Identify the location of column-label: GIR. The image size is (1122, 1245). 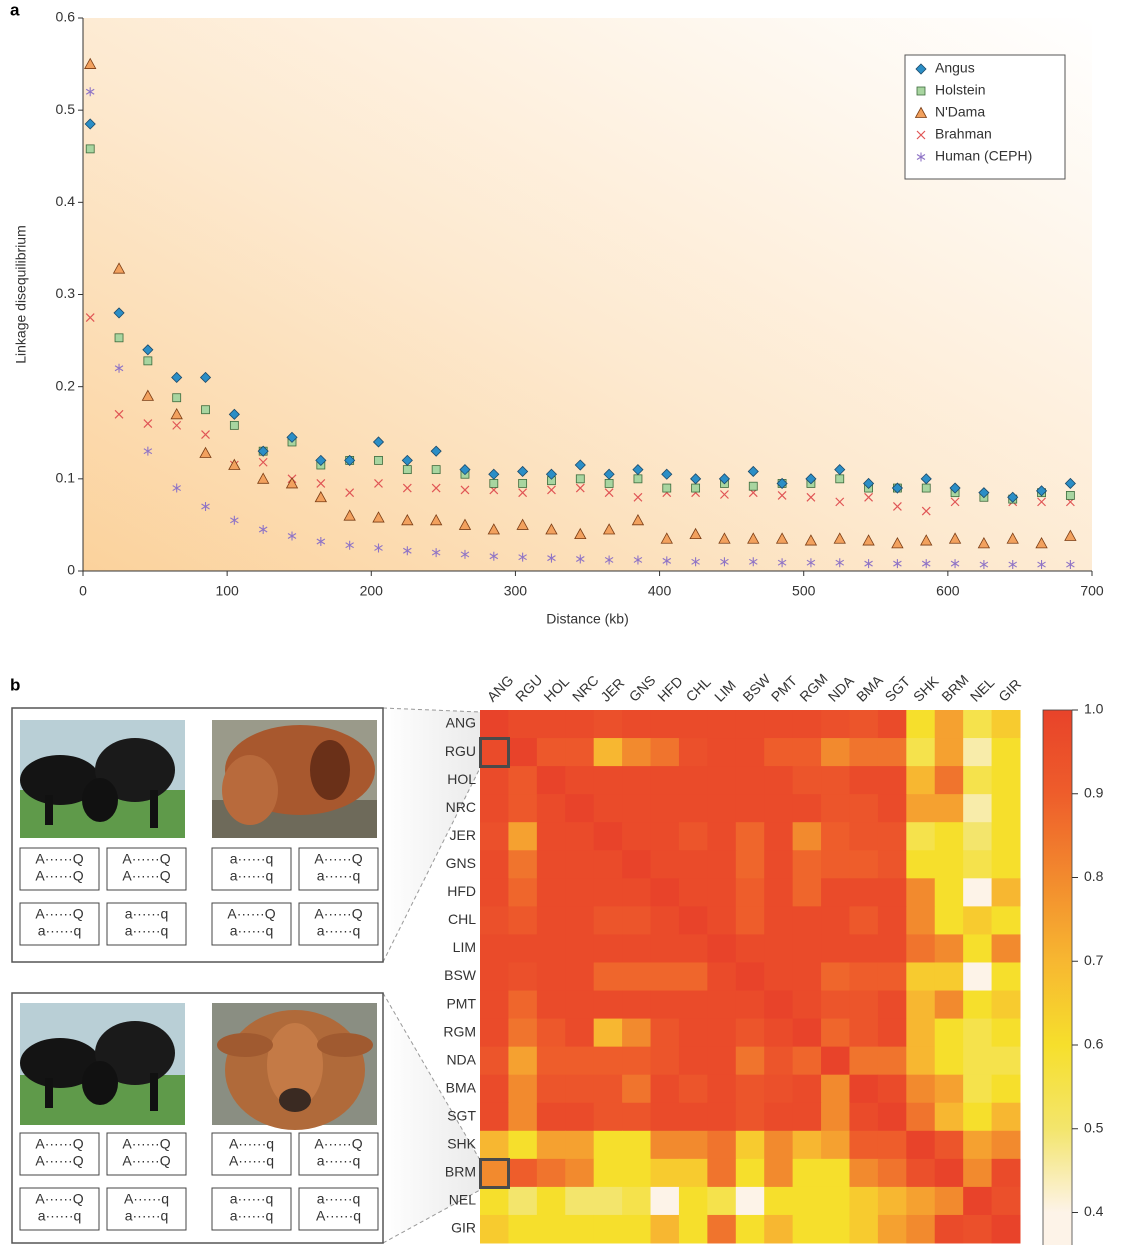
(1009, 690).